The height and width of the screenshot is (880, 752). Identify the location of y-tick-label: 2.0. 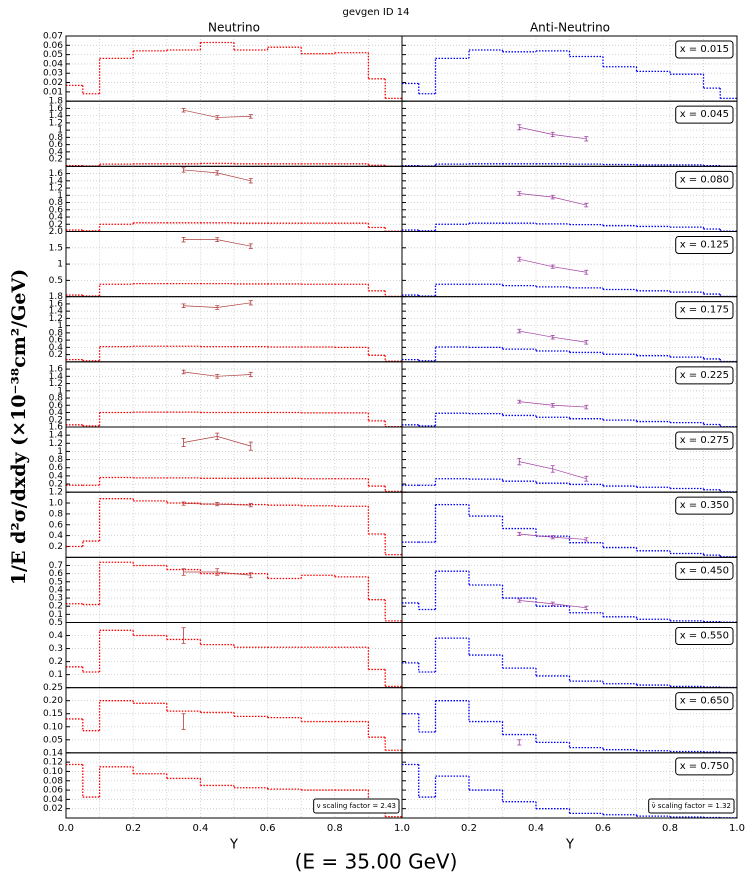
(56, 232).